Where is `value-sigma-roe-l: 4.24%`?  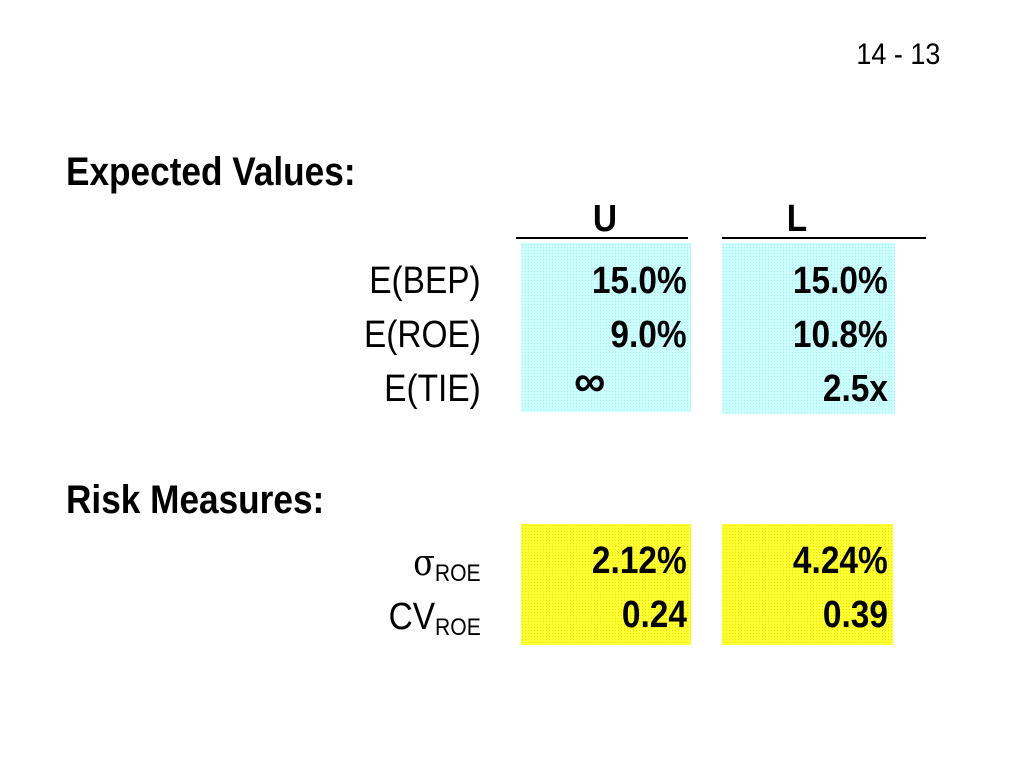
value-sigma-roe-l: 4.24% is located at coordinates (840, 561).